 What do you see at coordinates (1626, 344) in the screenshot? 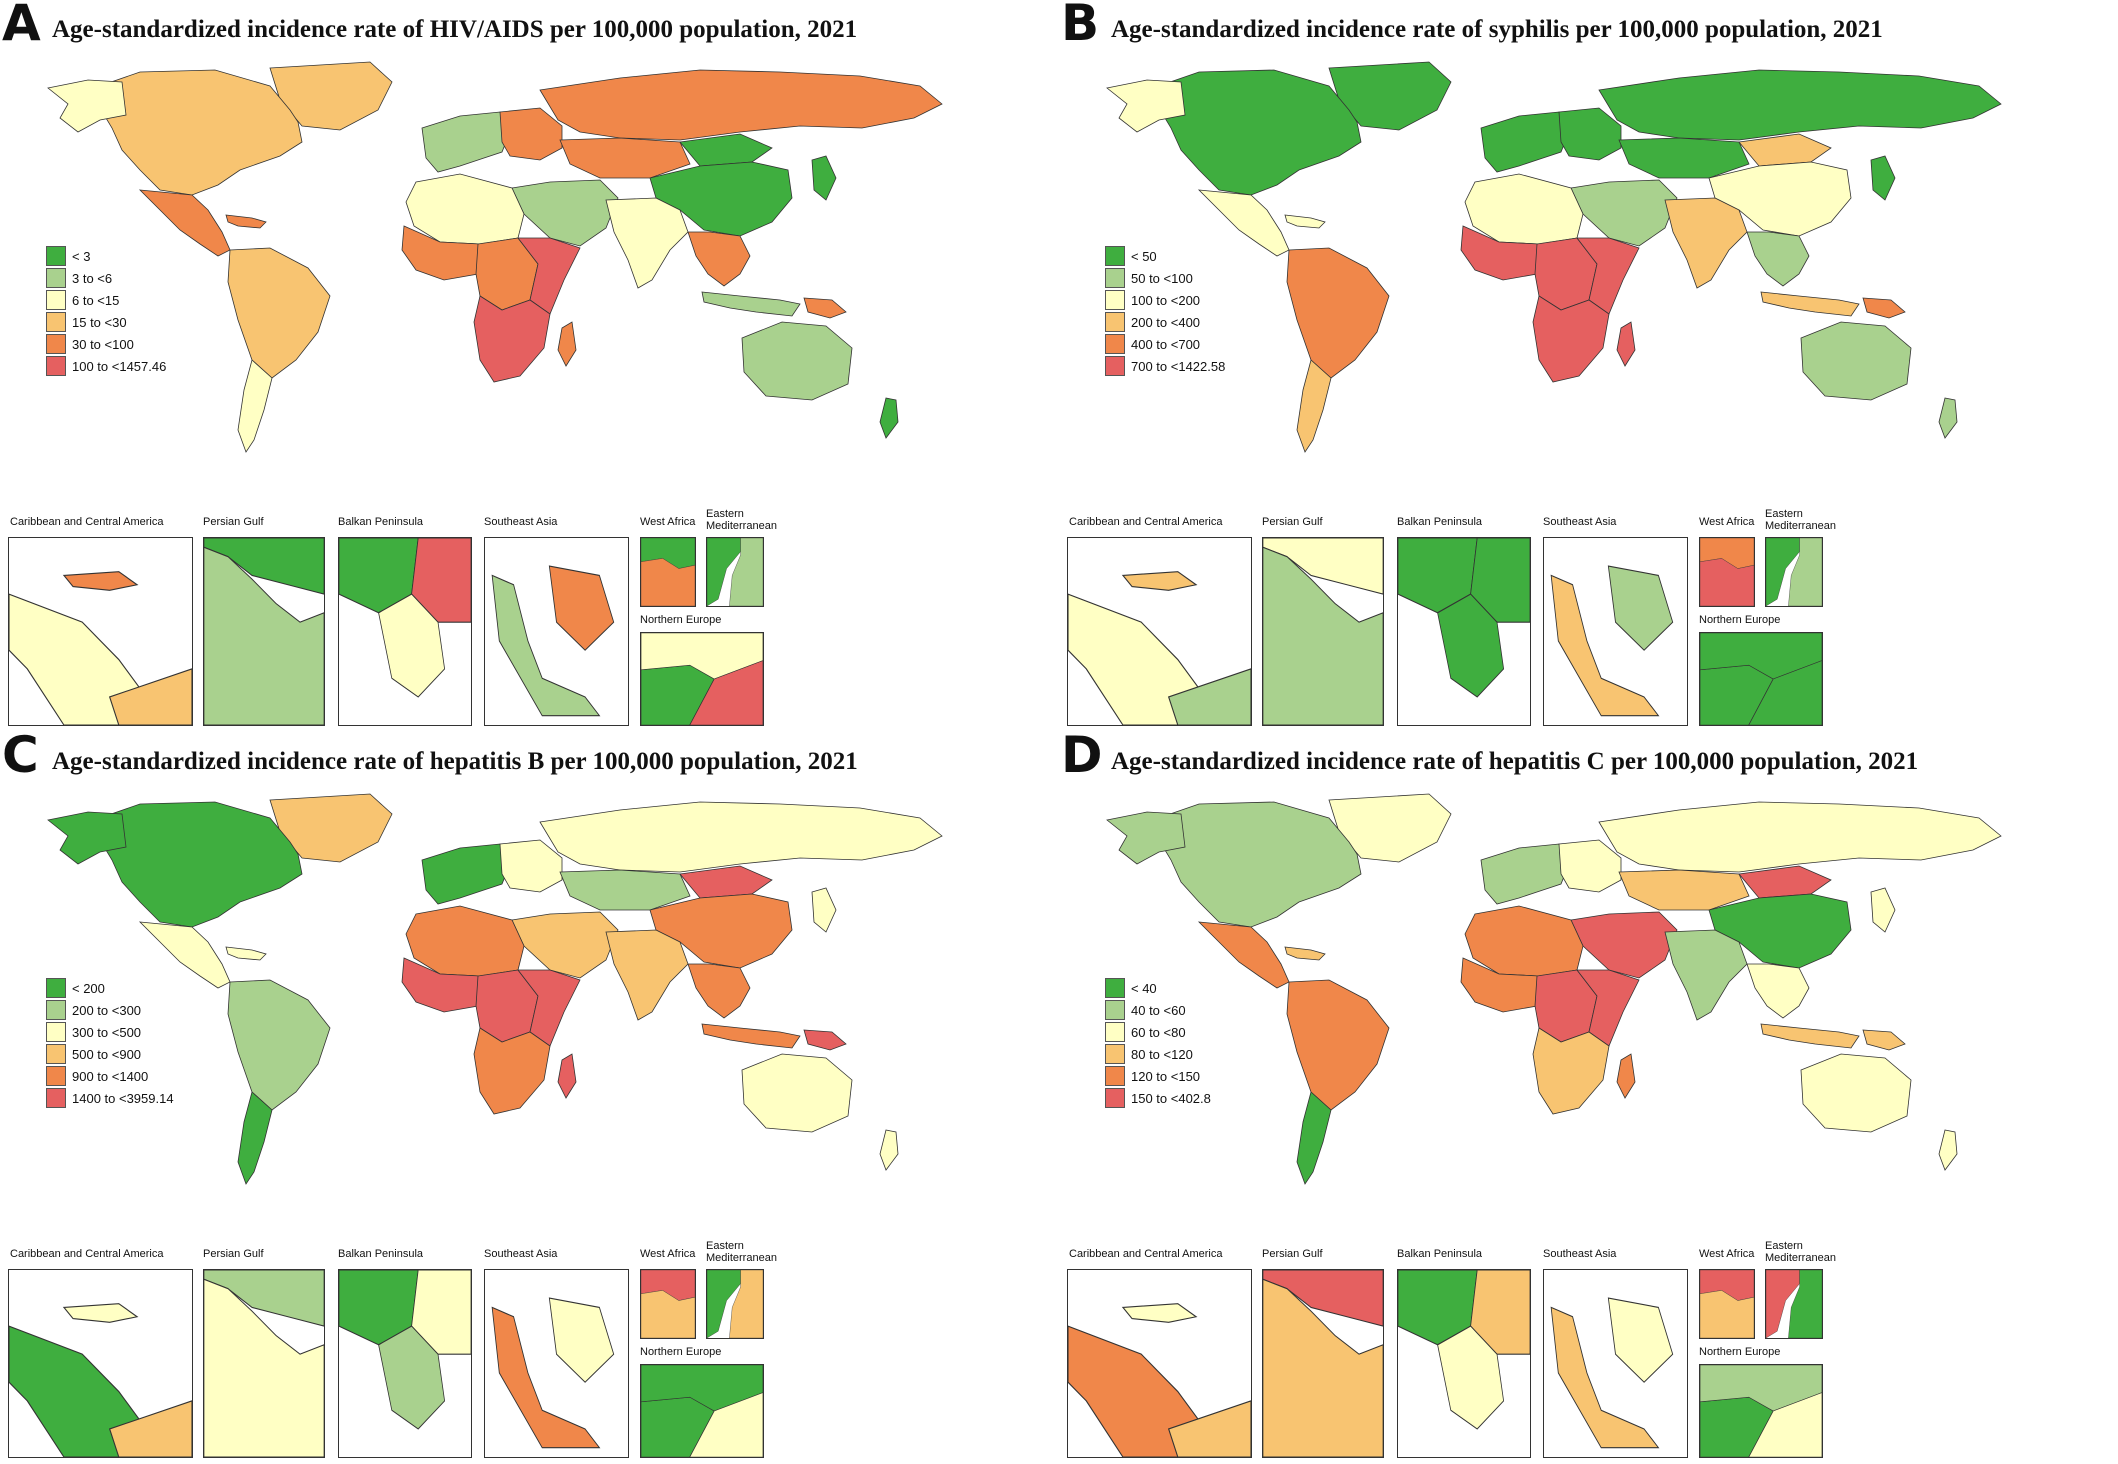
I see `region-madagascar` at bounding box center [1626, 344].